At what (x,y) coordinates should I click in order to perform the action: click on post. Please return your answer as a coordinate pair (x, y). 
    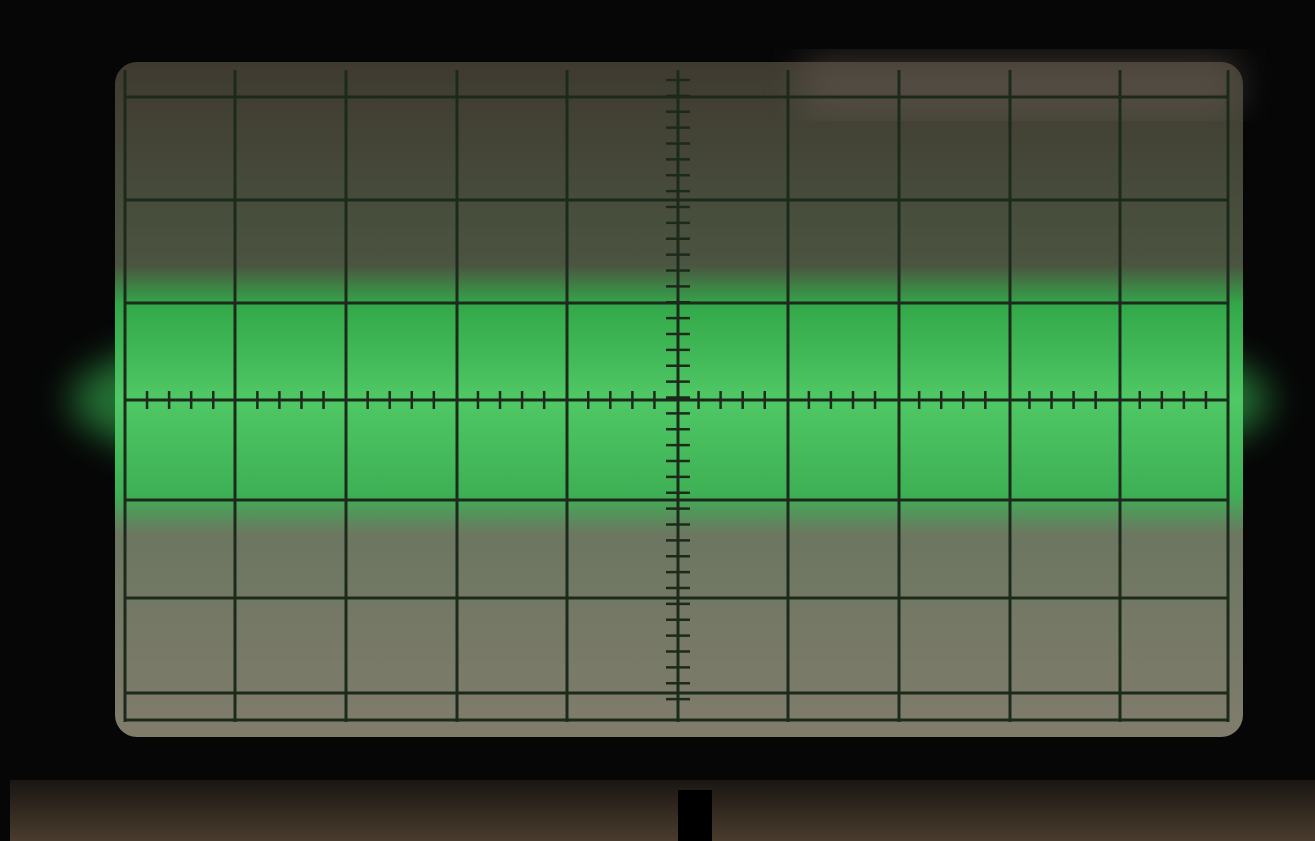
    Looking at the image, I should click on (695, 815).